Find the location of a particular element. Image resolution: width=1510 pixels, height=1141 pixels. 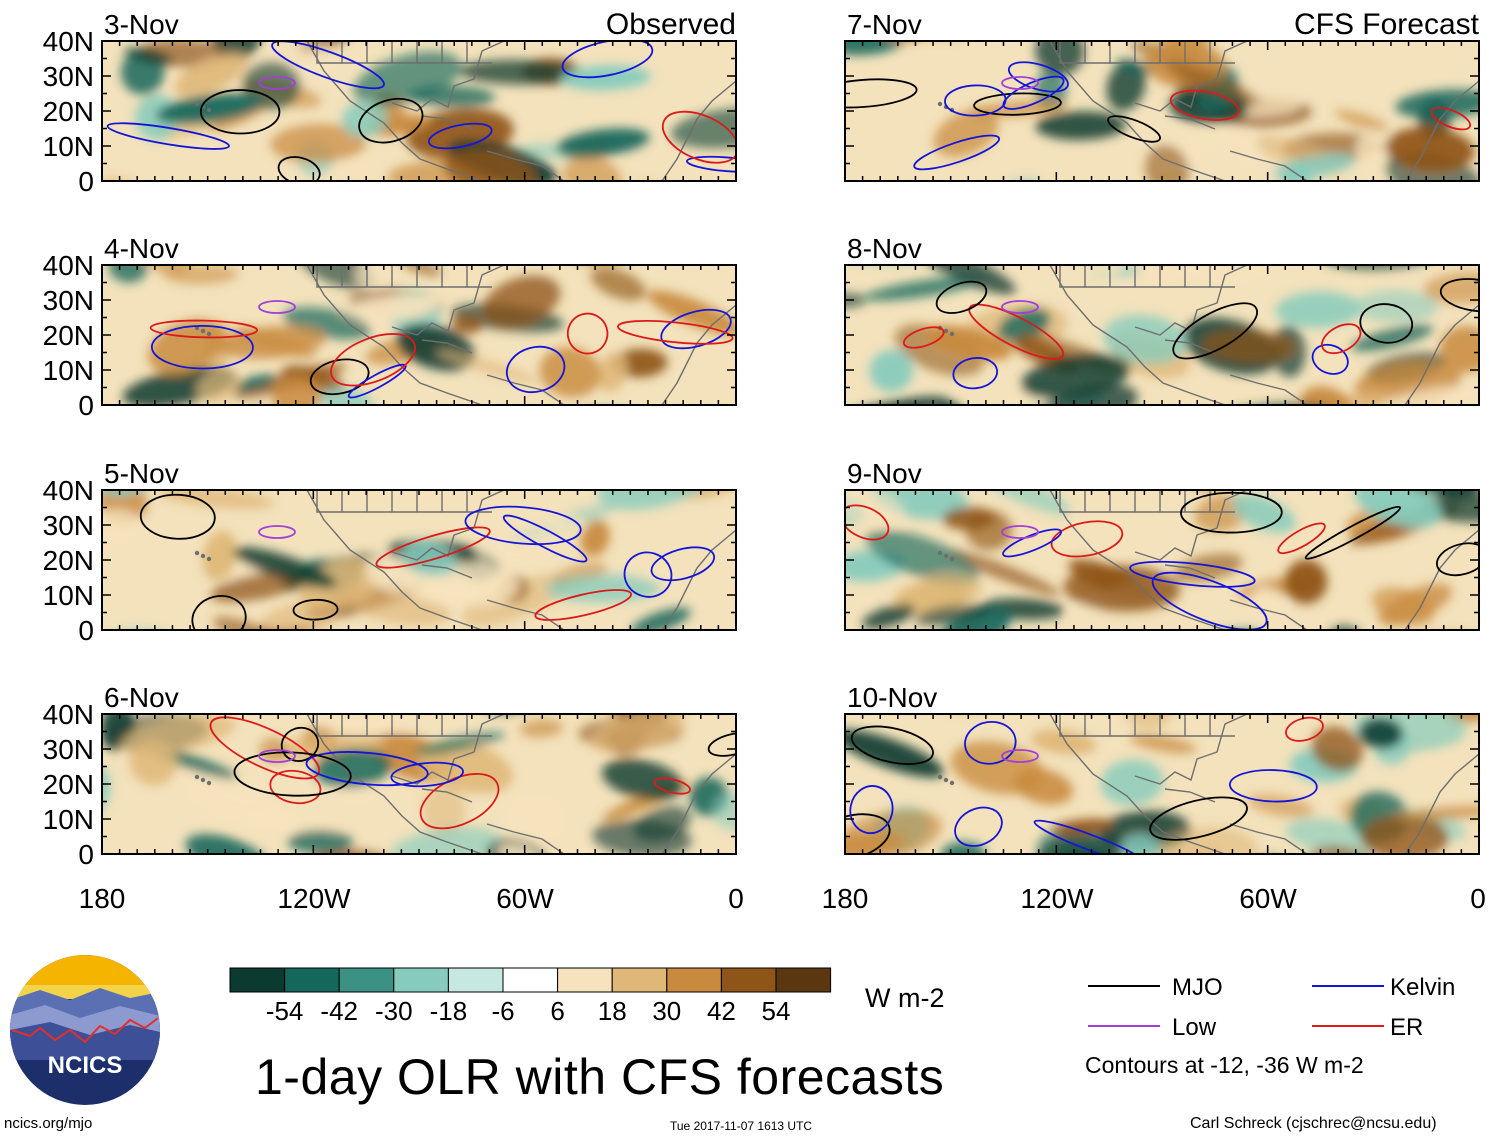

legend-mjo-label: MJO is located at coordinates (1197, 987).